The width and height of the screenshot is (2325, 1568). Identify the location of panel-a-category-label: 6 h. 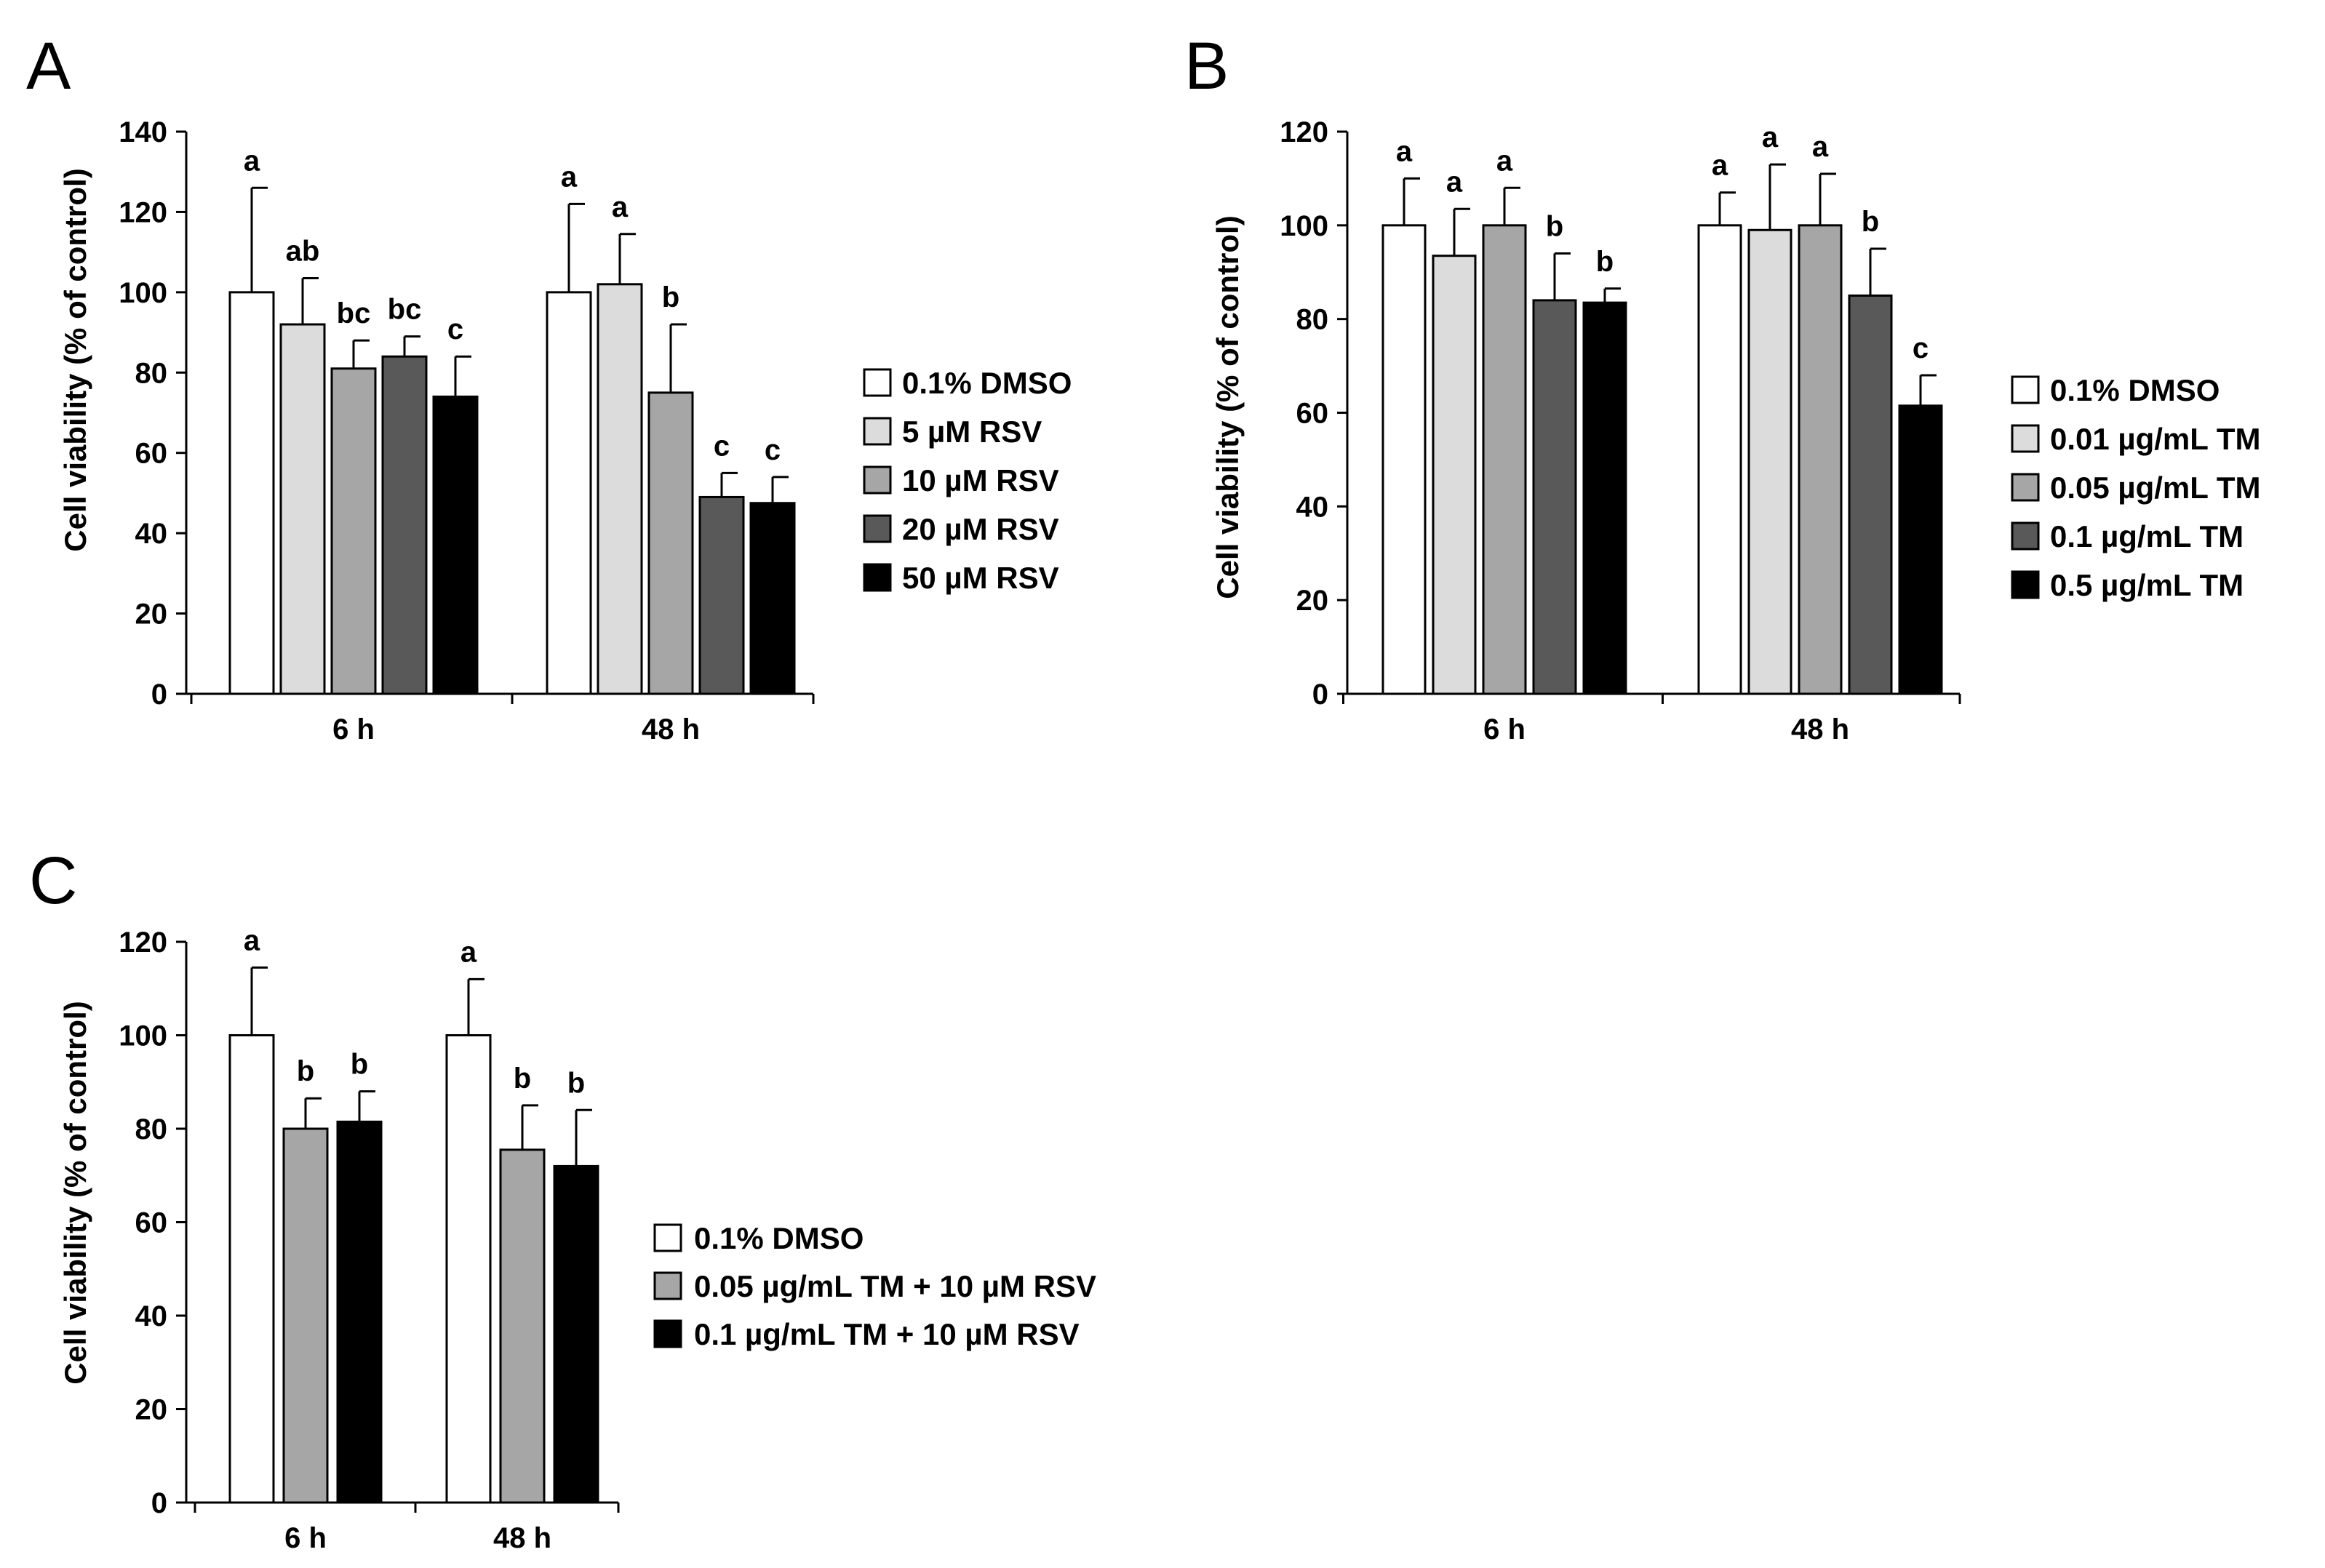
(353, 729).